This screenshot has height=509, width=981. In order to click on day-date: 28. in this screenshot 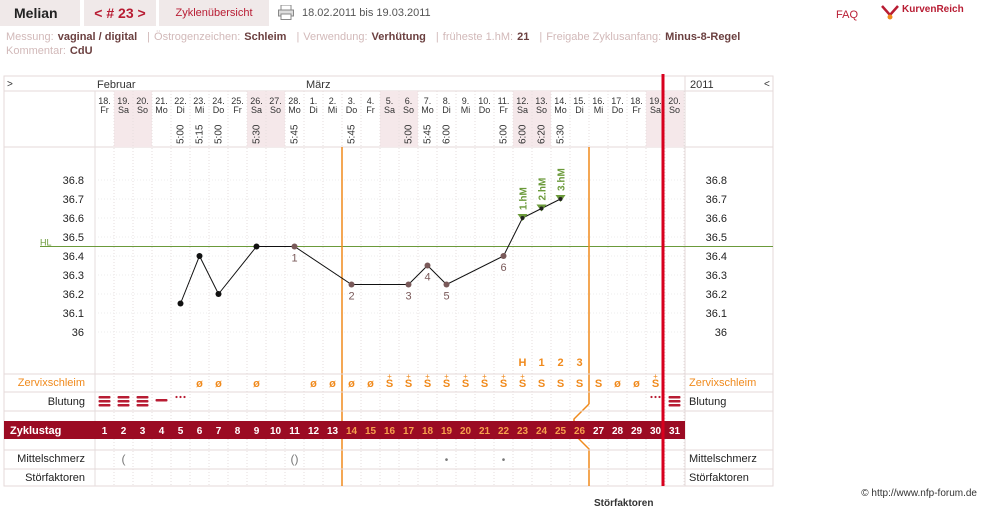, I will do `click(294, 101)`.